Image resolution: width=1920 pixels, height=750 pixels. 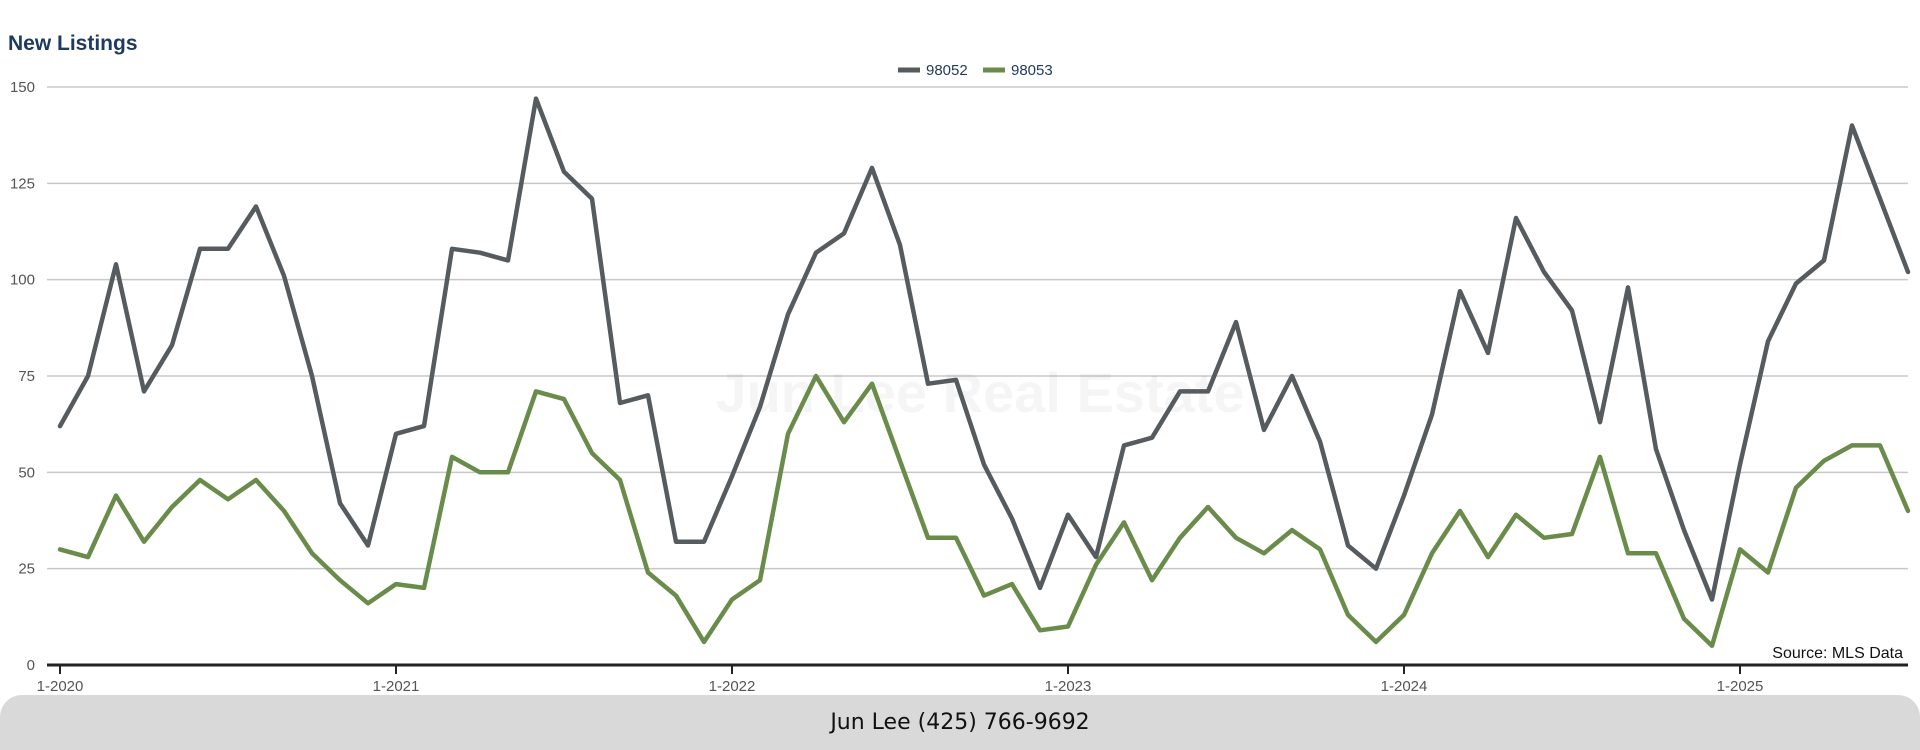 What do you see at coordinates (975, 70) in the screenshot?
I see `legend: 98052 98053` at bounding box center [975, 70].